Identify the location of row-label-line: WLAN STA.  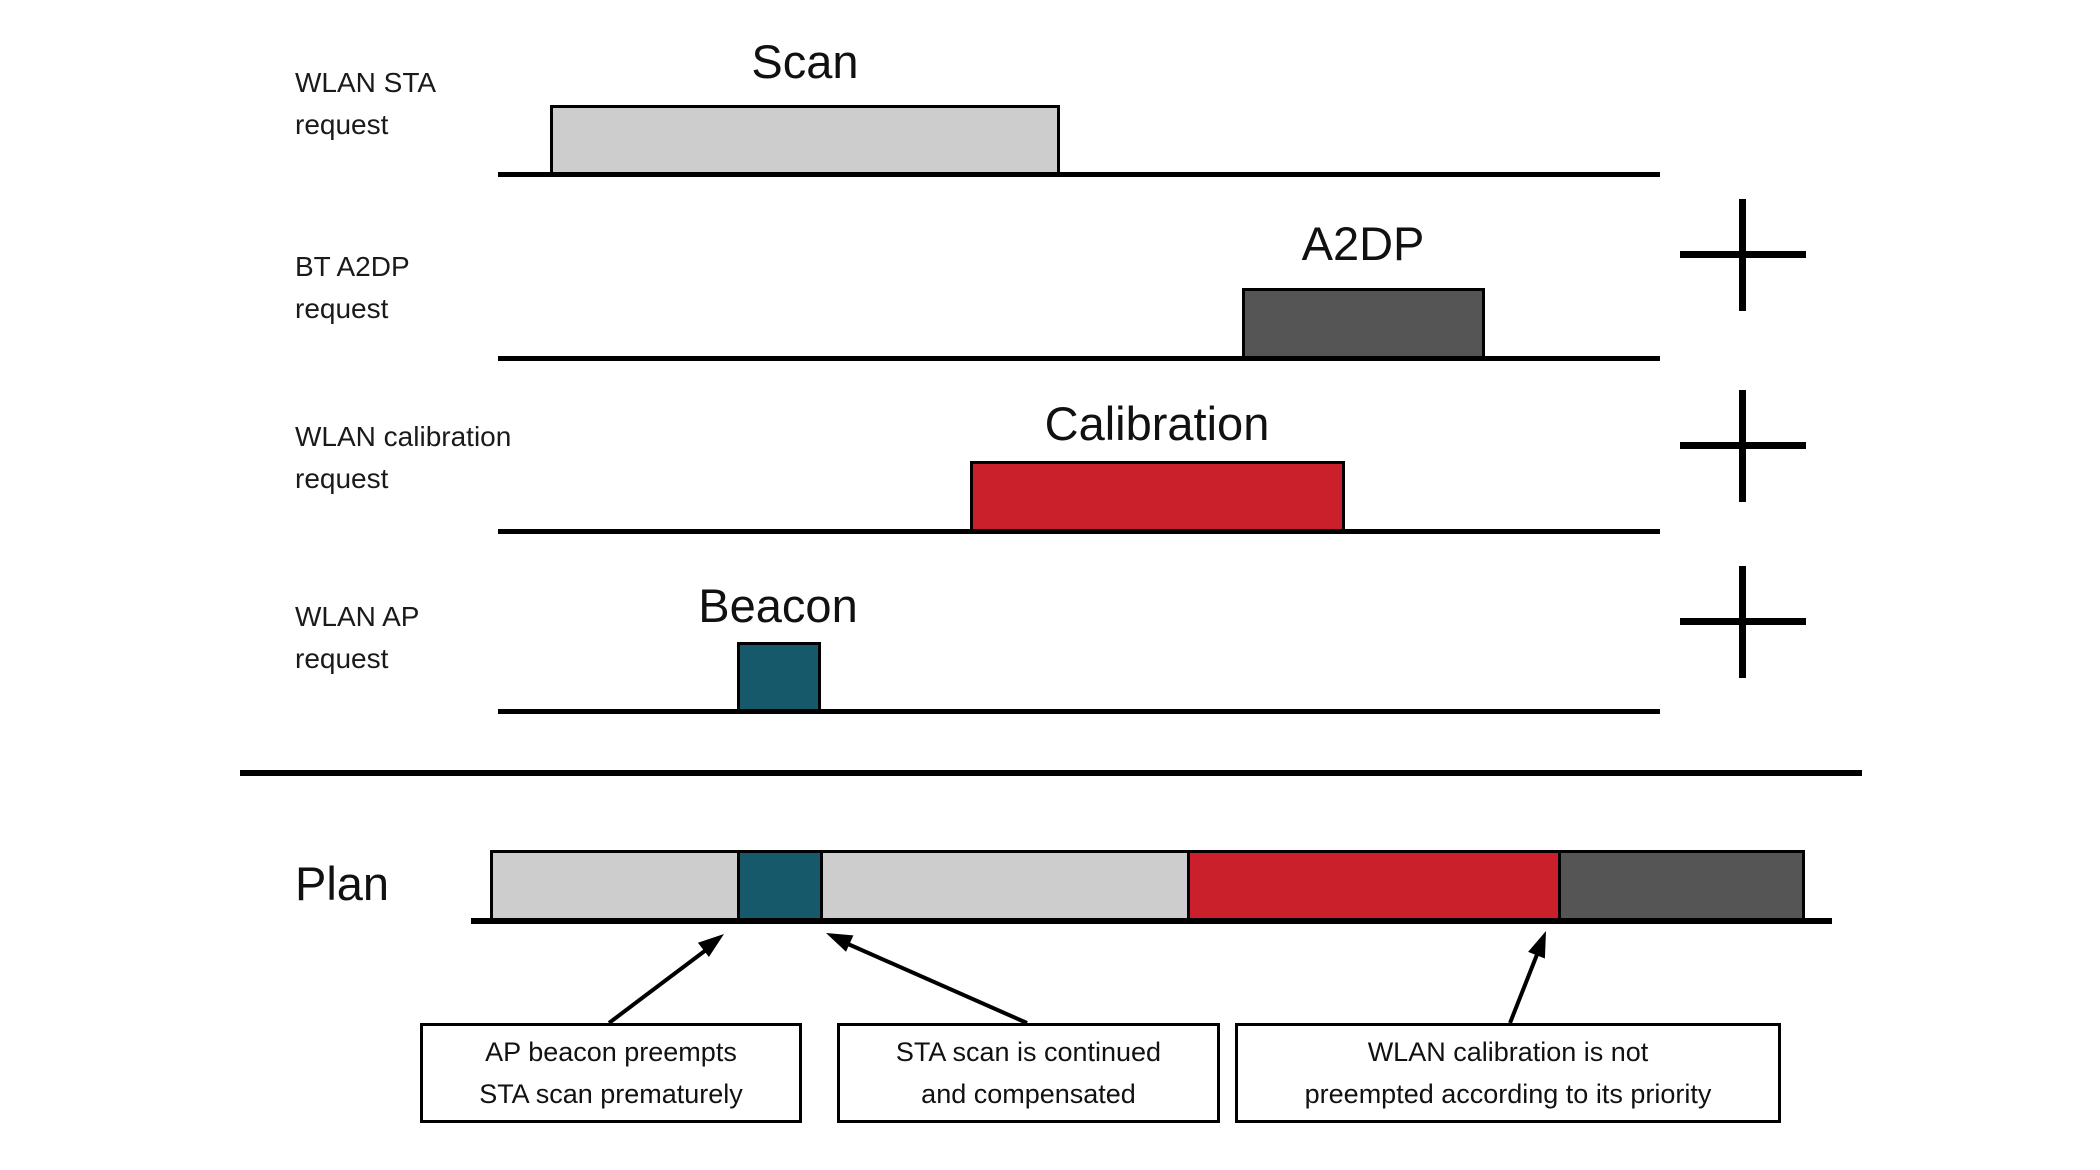
(366, 82).